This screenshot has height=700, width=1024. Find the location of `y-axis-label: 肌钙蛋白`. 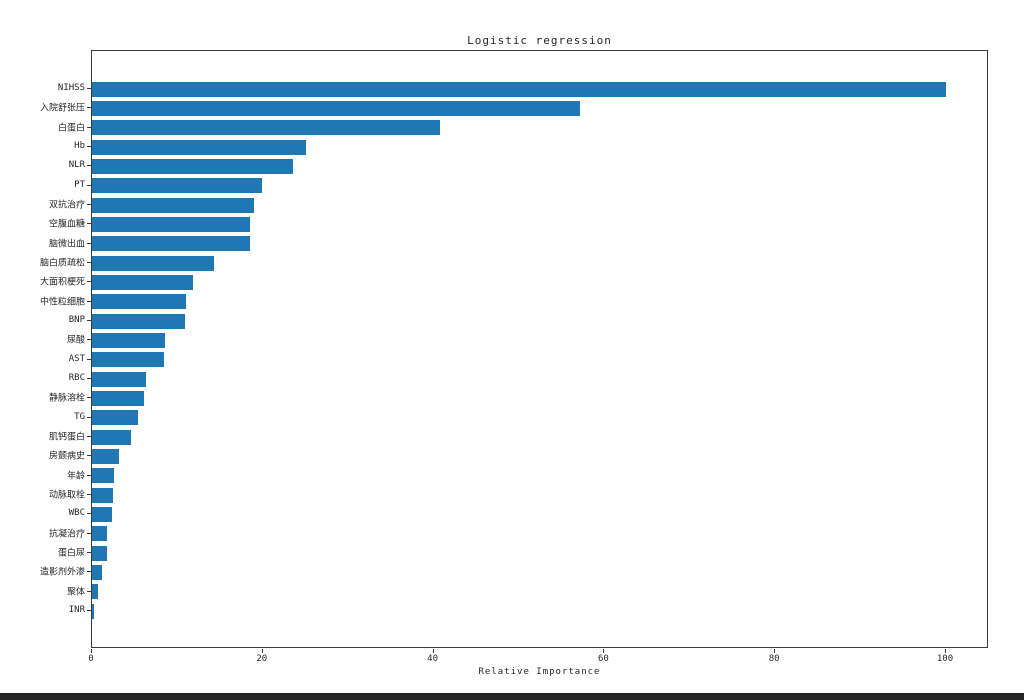

y-axis-label: 肌钙蛋白 is located at coordinates (66, 437).